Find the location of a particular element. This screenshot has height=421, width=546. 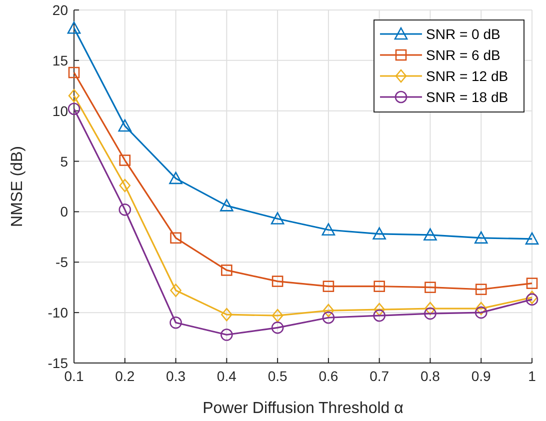

y-tick-label: -10 is located at coordinates (58, 312).